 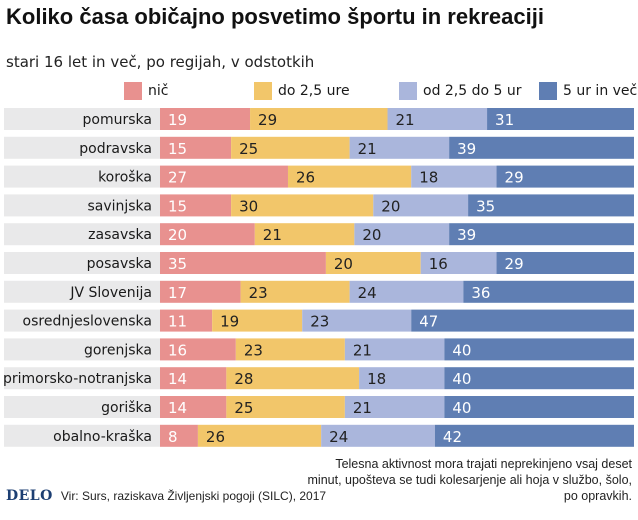 I want to click on category-label: zasavska, so click(x=120, y=235).